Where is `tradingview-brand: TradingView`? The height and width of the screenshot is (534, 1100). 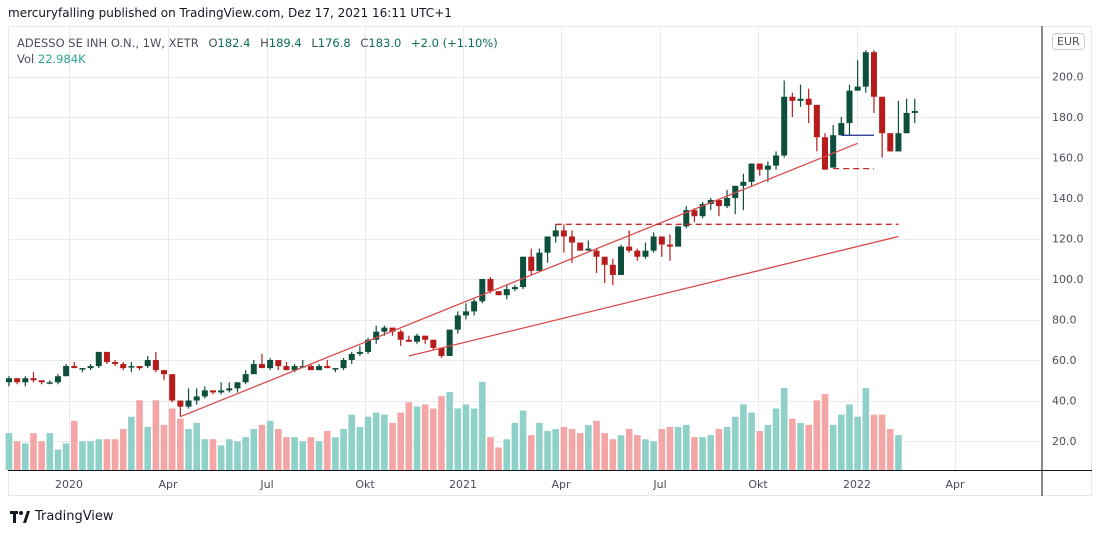
tradingview-brand: TradingView is located at coordinates (62, 516).